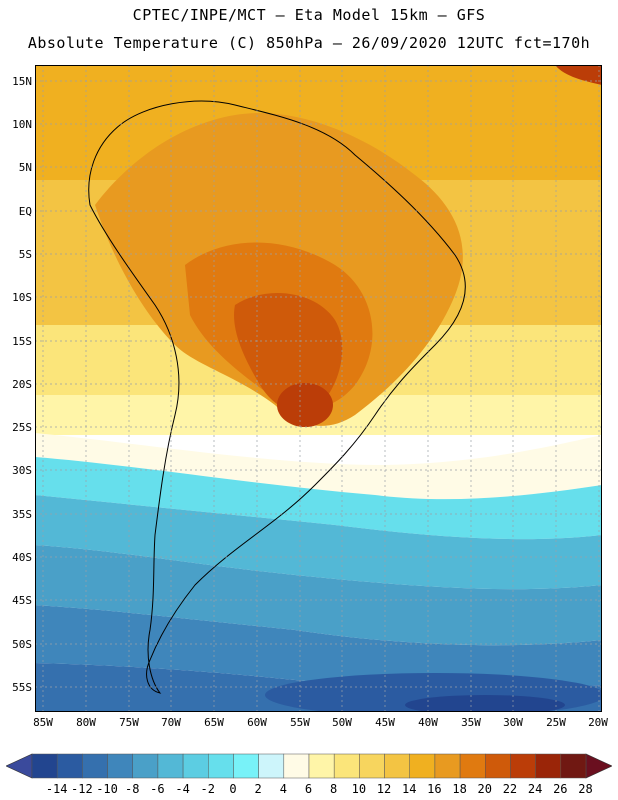  Describe the element at coordinates (560, 789) in the screenshot. I see `colorbar-label: 26` at that location.